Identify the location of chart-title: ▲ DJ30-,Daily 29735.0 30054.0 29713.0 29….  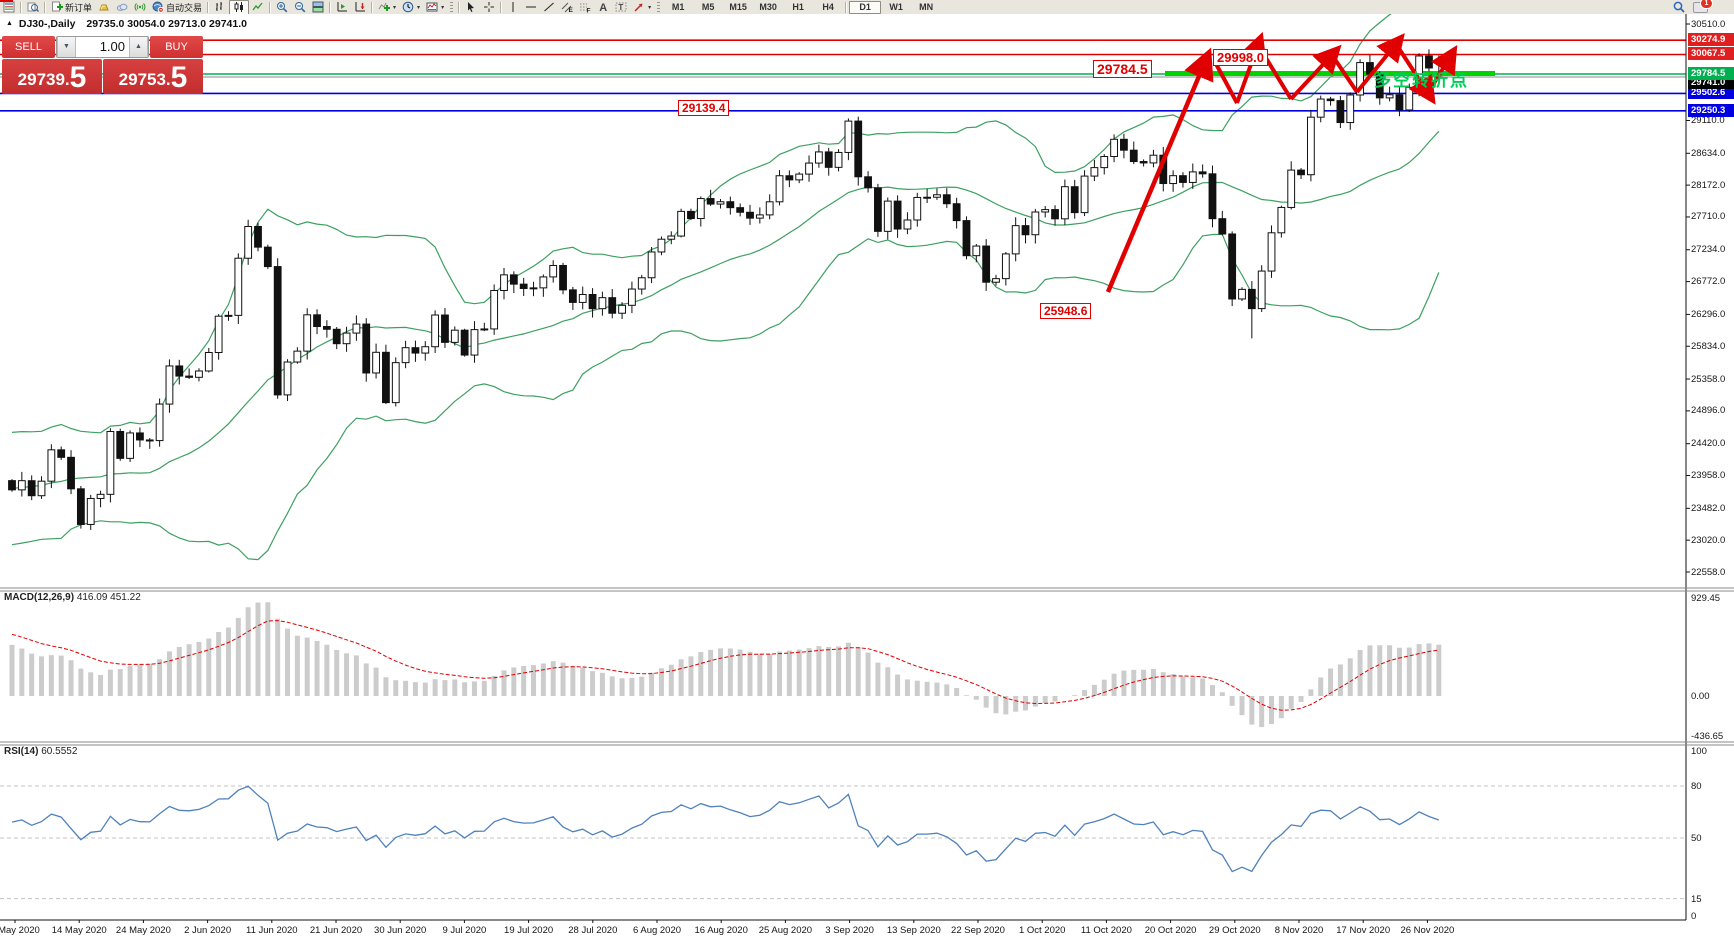
(126, 24).